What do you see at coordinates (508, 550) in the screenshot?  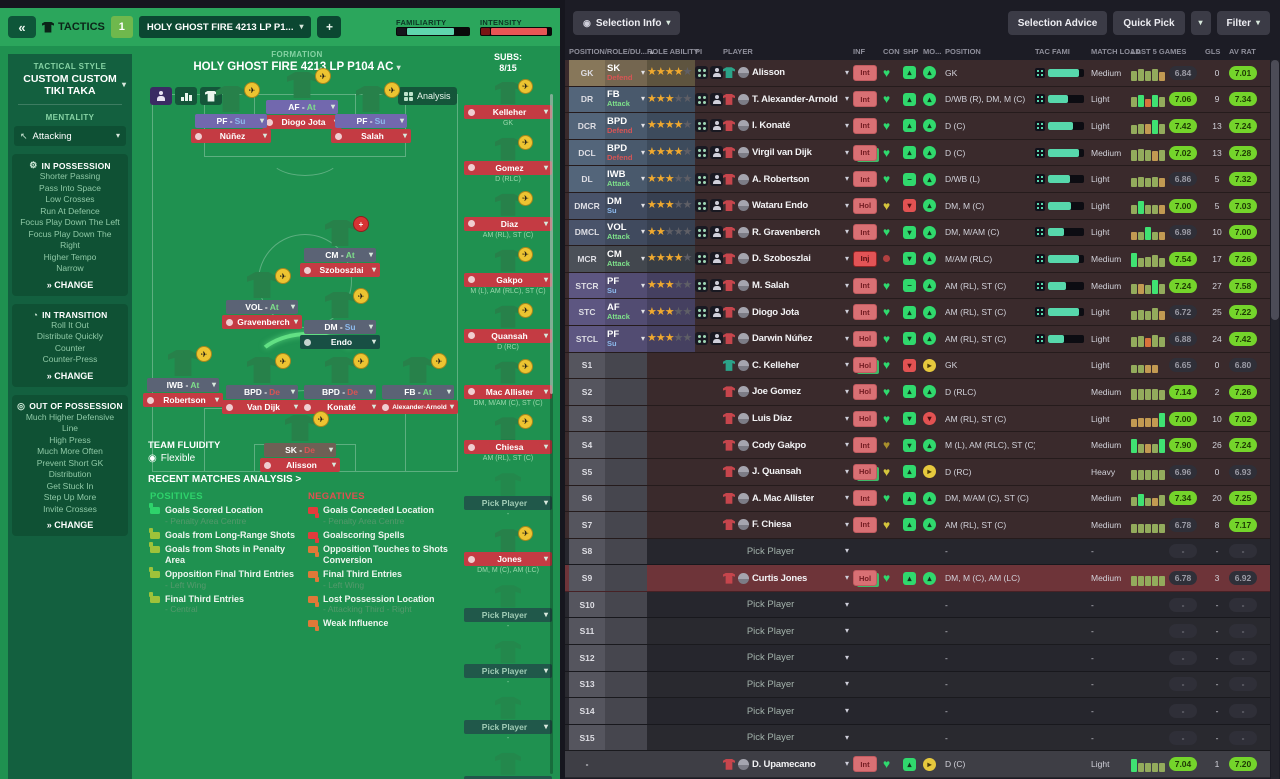 I see `sub-slot: ✈ Jones ▾ DM, M (C), AM (LC)` at bounding box center [508, 550].